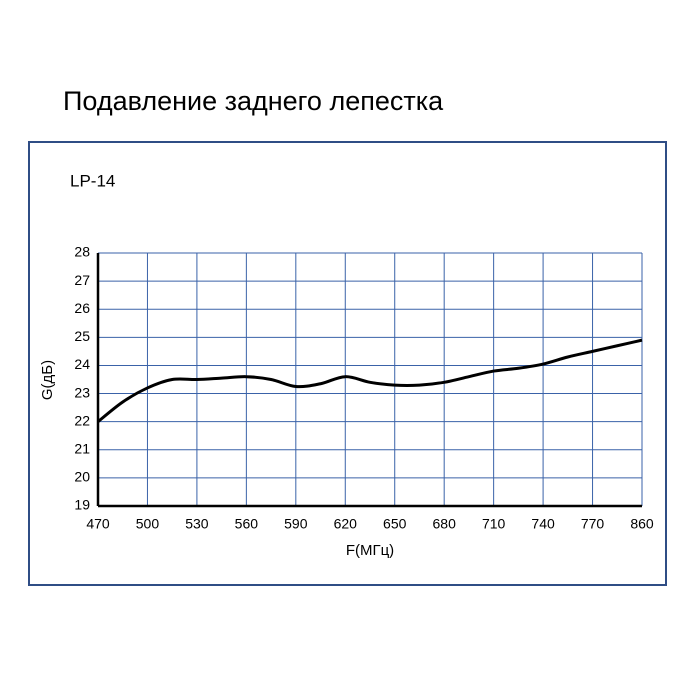 The height and width of the screenshot is (700, 700). What do you see at coordinates (82, 364) in the screenshot?
I see `y-tick-label: 24` at bounding box center [82, 364].